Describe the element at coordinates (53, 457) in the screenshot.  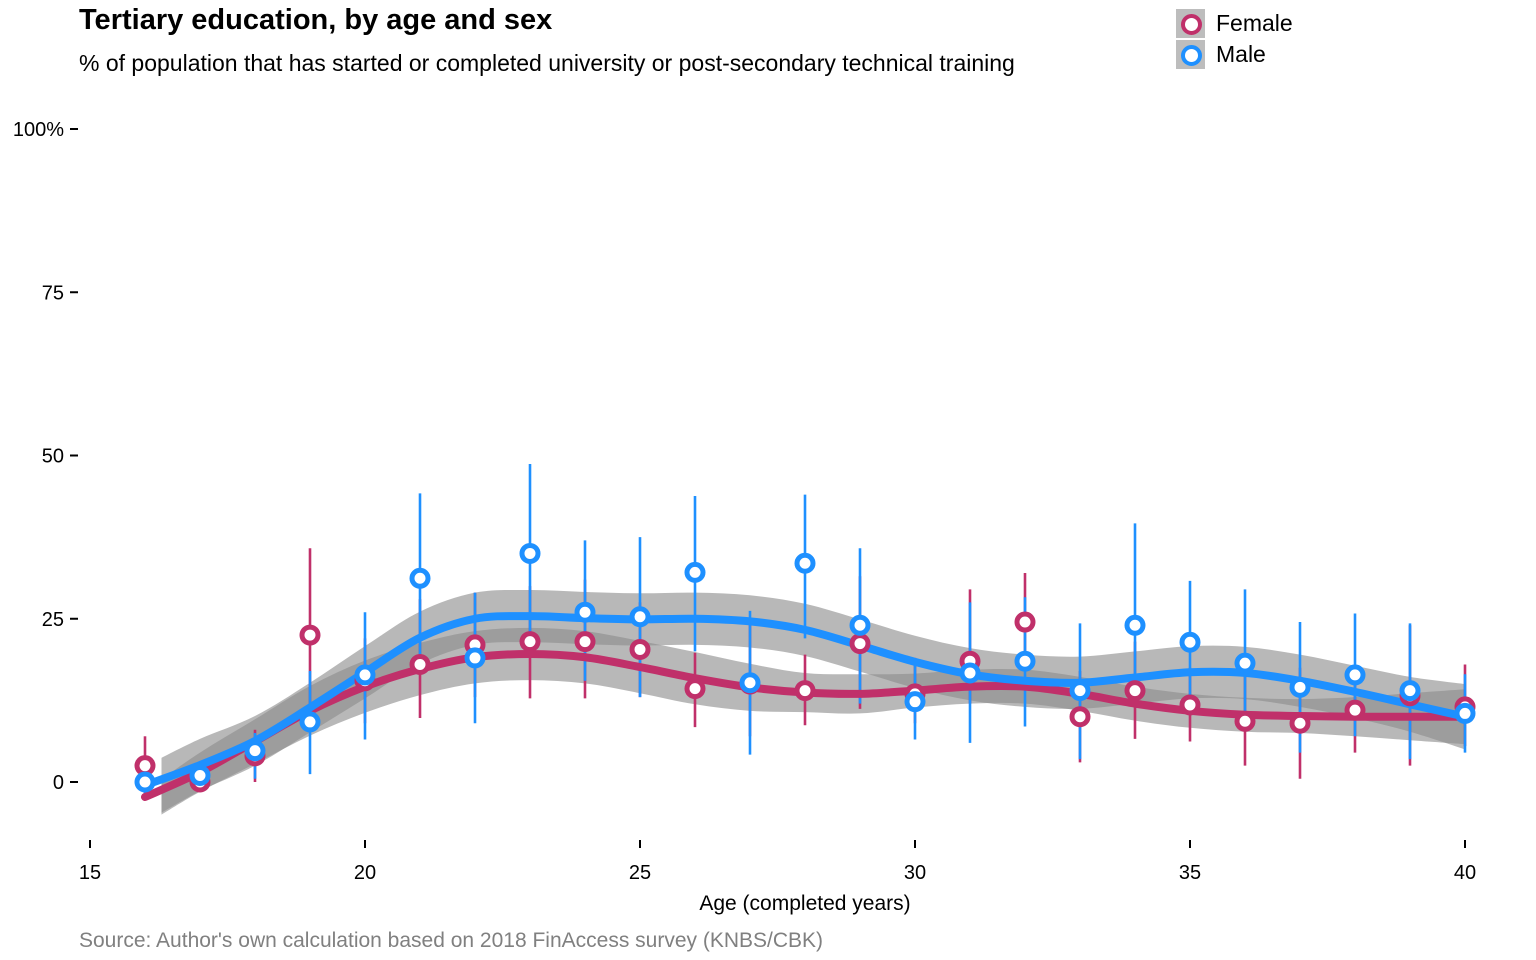
I see `y-tick-label: 50` at that location.